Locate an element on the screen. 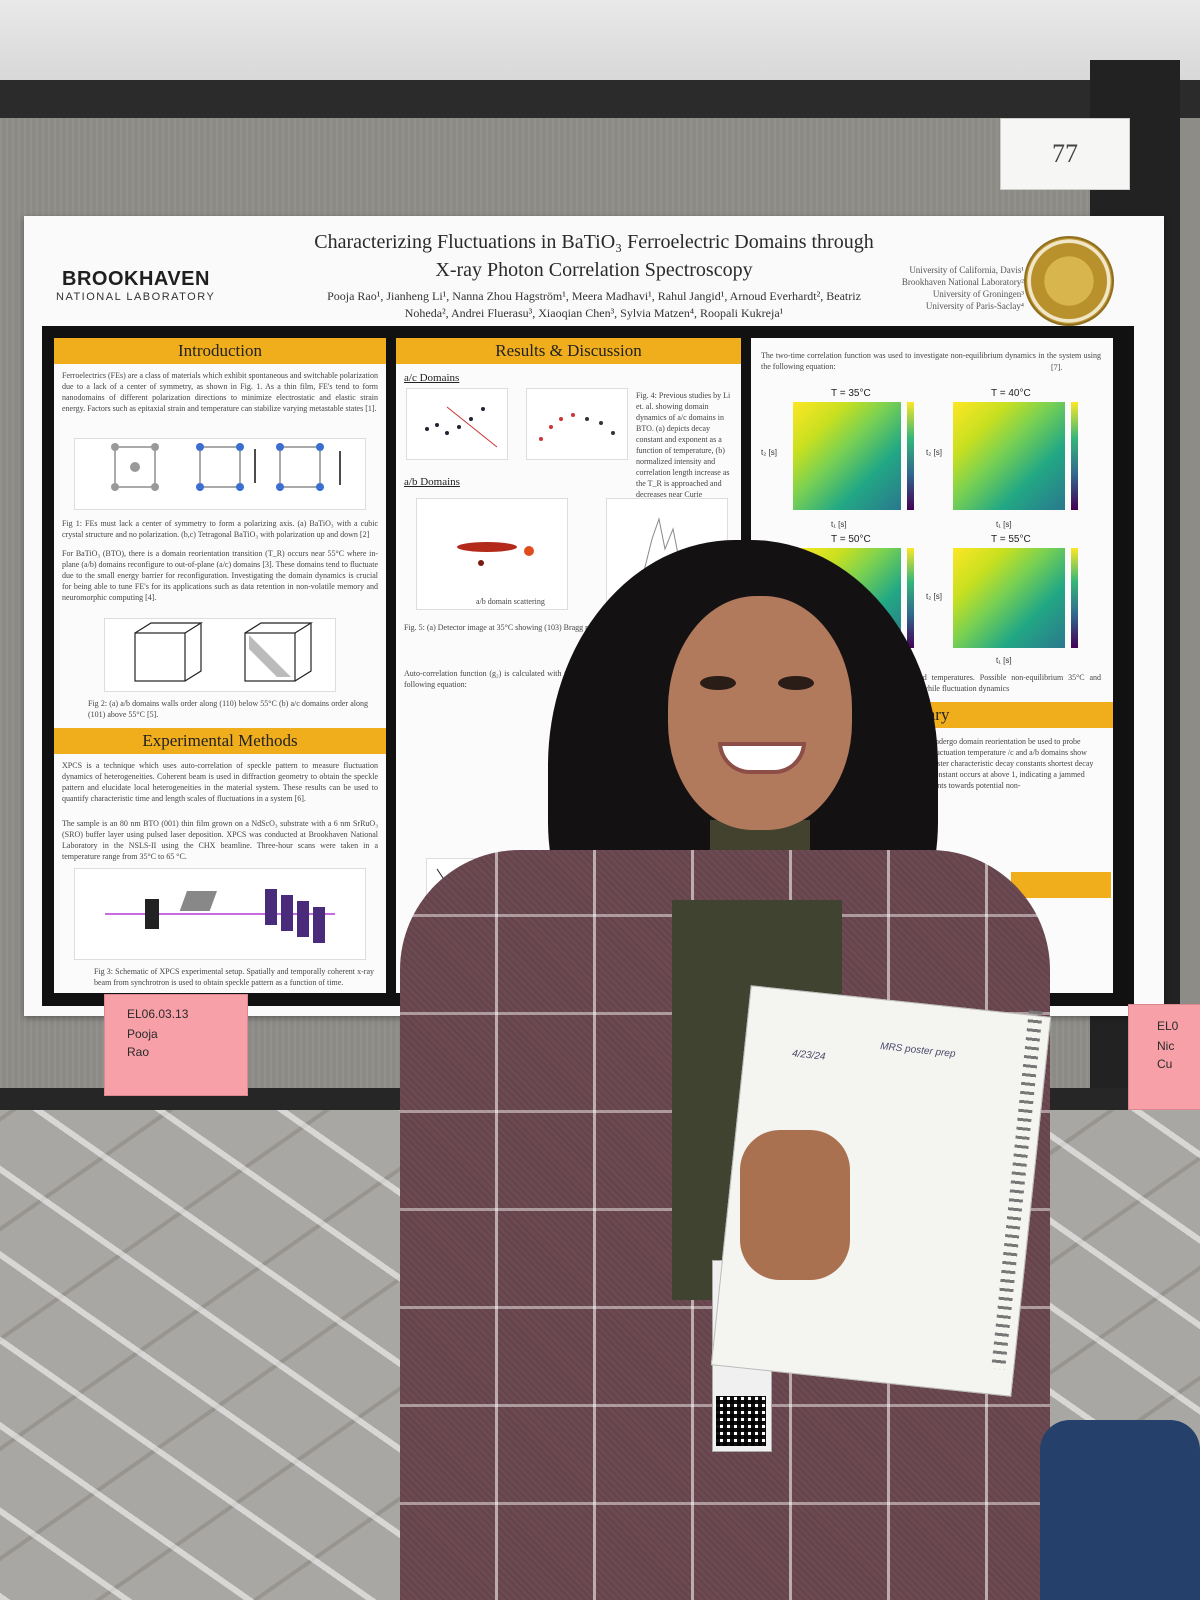 The width and height of the screenshot is (1200, 1600). display-frame-top is located at coordinates (600, 100).